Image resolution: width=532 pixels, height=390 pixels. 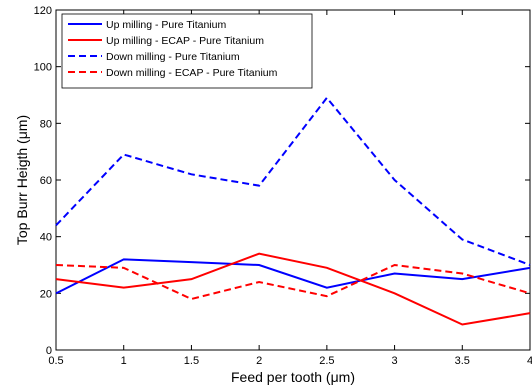 What do you see at coordinates (43, 11) in the screenshot?
I see `y-tick-label: 120` at bounding box center [43, 11].